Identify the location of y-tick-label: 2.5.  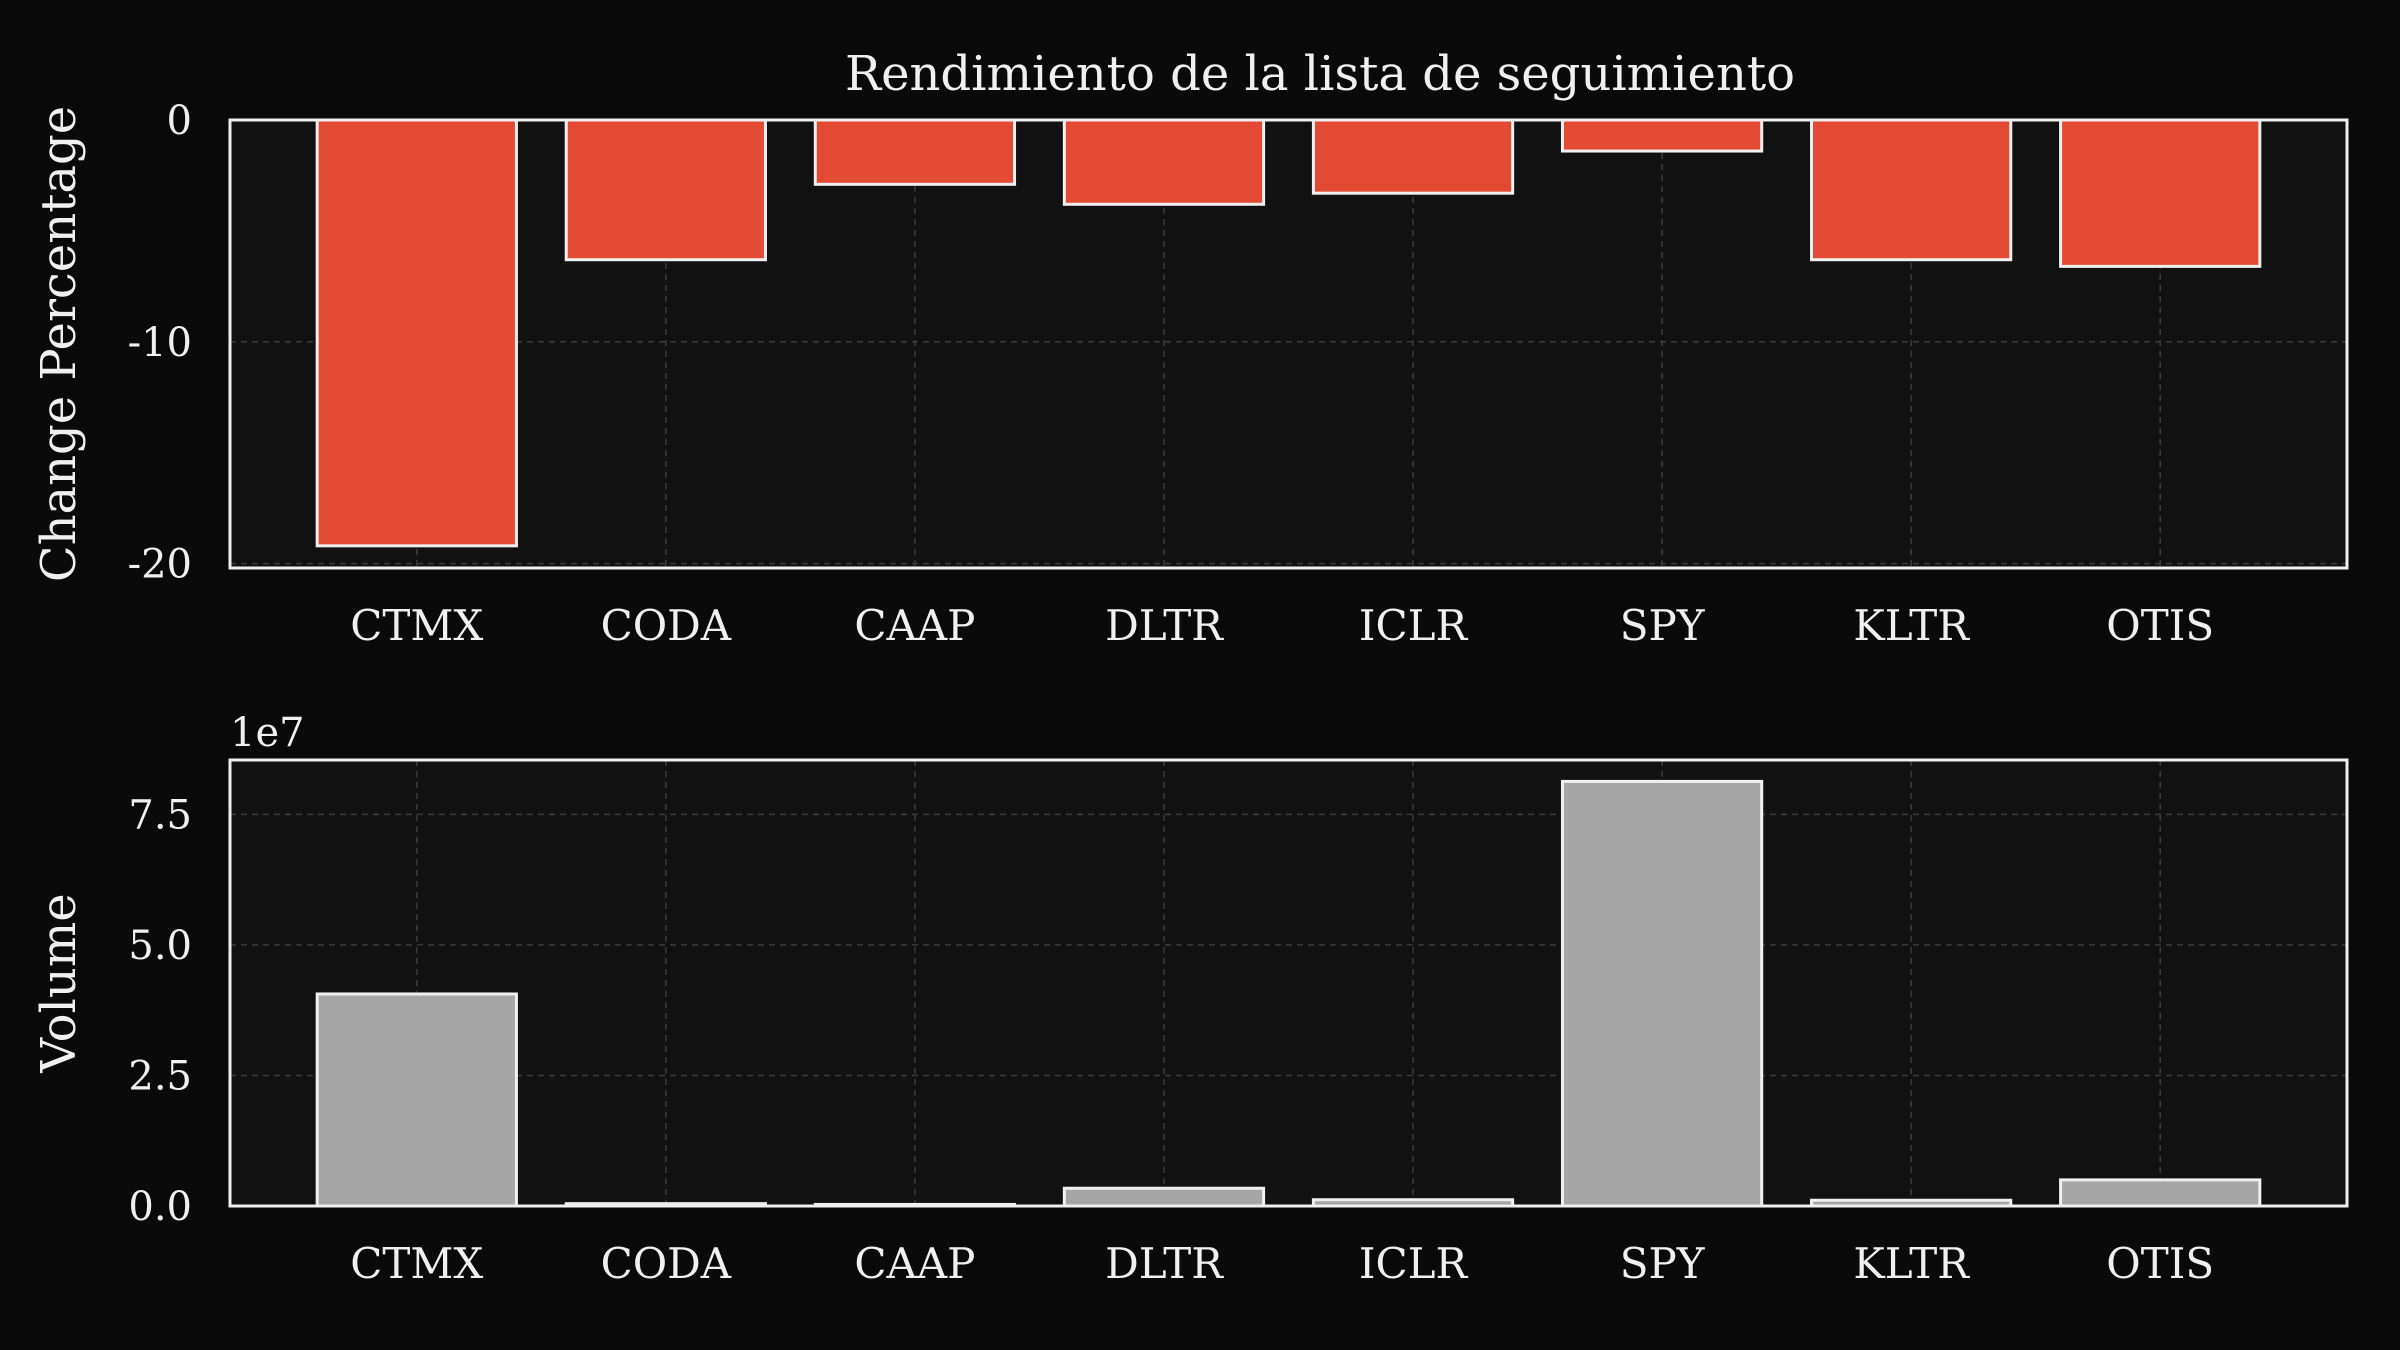
(160, 1076).